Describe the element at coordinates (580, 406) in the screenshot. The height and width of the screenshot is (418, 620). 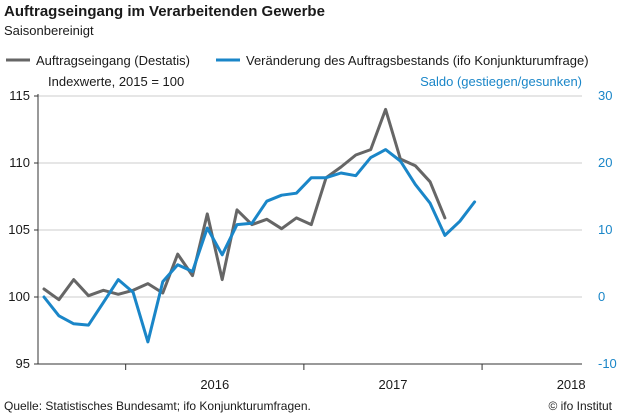
I see `copyright-credit: © ifo Institut` at that location.